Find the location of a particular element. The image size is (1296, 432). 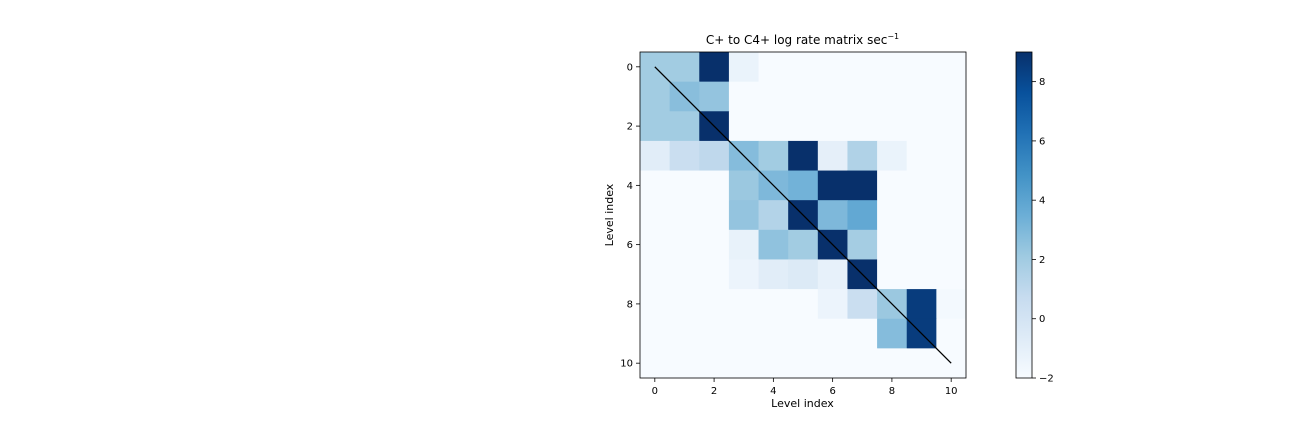

y-tick-label: 2 is located at coordinates (630, 127).